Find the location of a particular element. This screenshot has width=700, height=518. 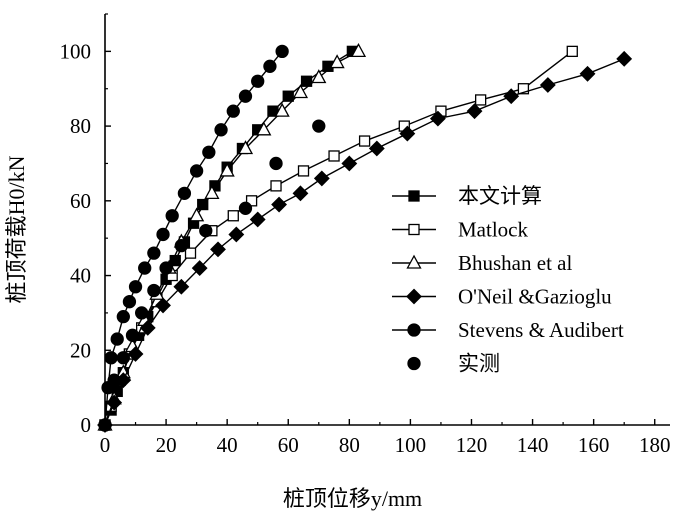

legend-item: Matlock is located at coordinates (460, 230).